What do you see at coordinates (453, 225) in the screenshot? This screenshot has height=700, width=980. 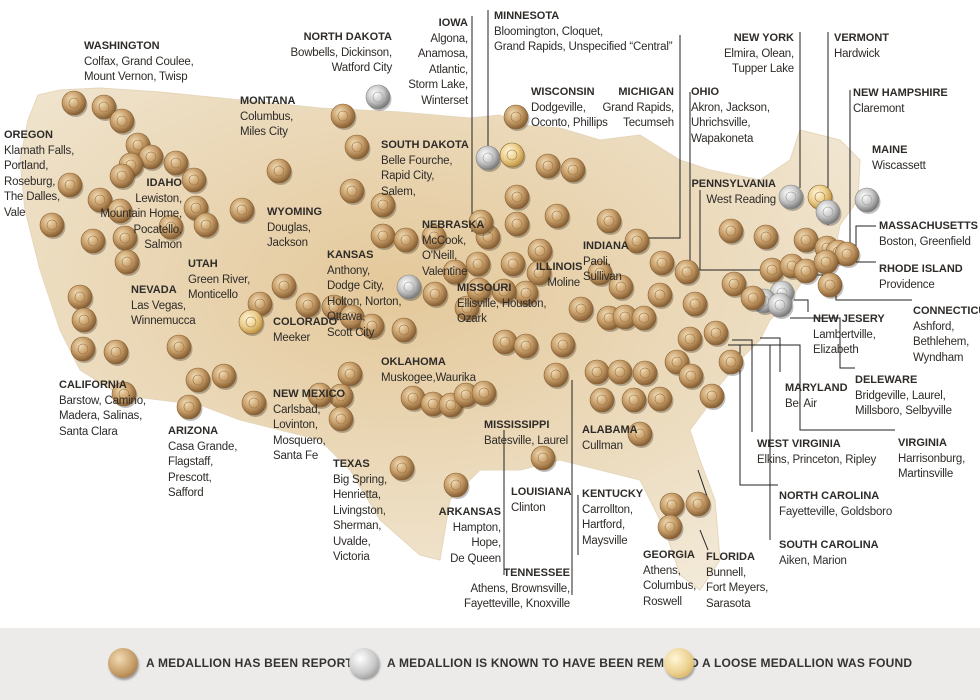 I see `state-name: NEBRASKA` at bounding box center [453, 225].